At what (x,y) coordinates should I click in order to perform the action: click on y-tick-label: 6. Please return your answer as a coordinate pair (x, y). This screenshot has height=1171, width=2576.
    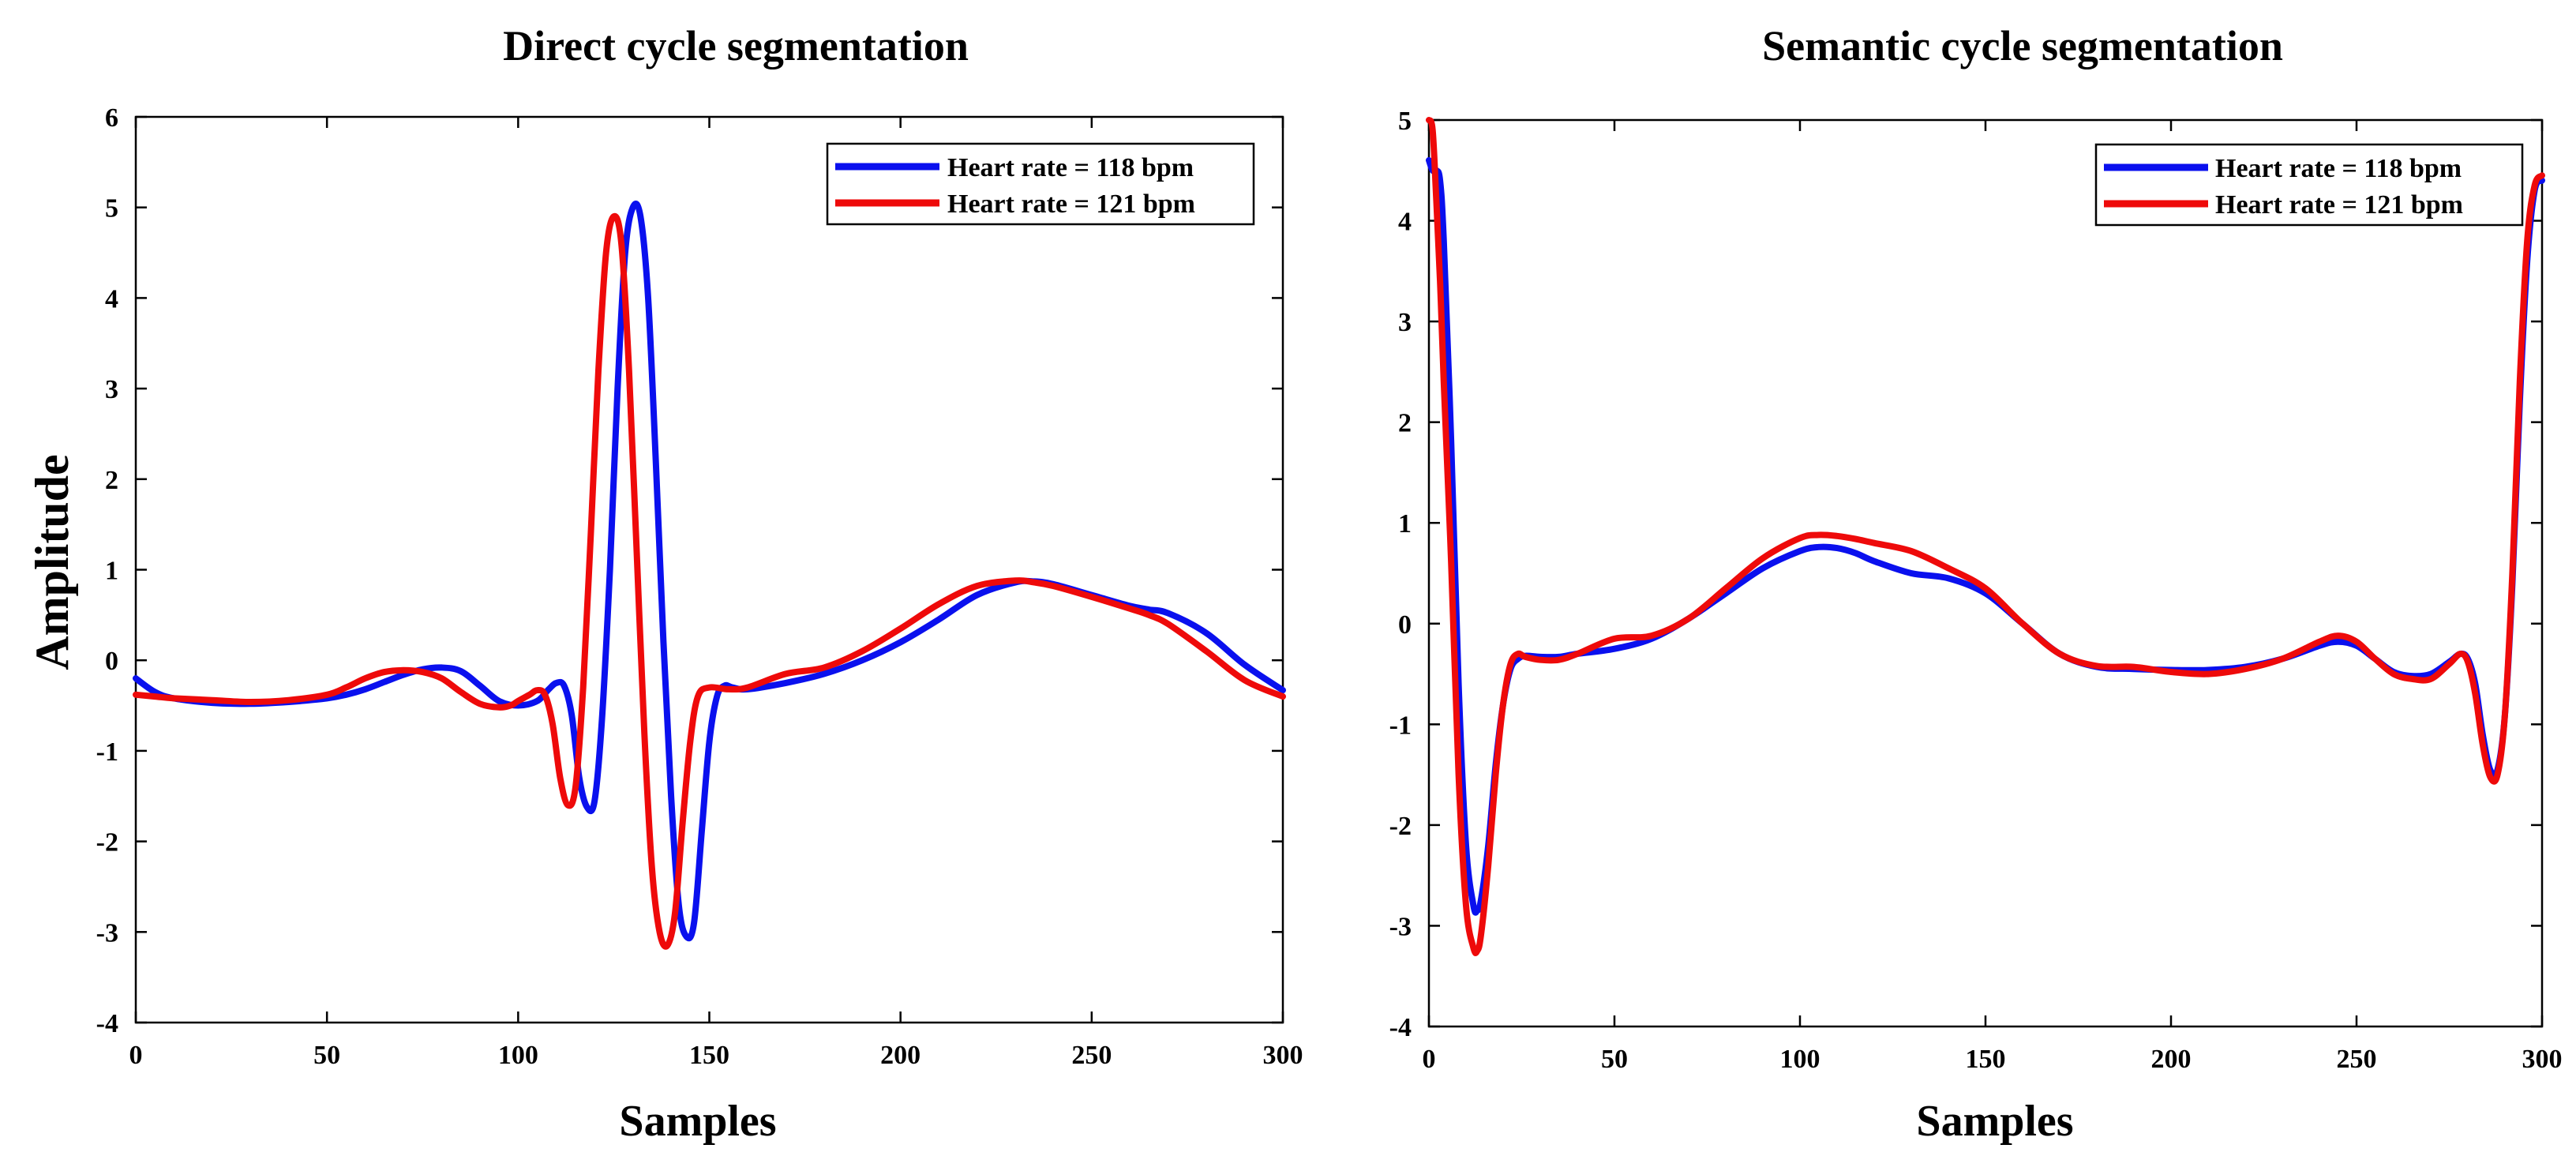
    Looking at the image, I should click on (111, 118).